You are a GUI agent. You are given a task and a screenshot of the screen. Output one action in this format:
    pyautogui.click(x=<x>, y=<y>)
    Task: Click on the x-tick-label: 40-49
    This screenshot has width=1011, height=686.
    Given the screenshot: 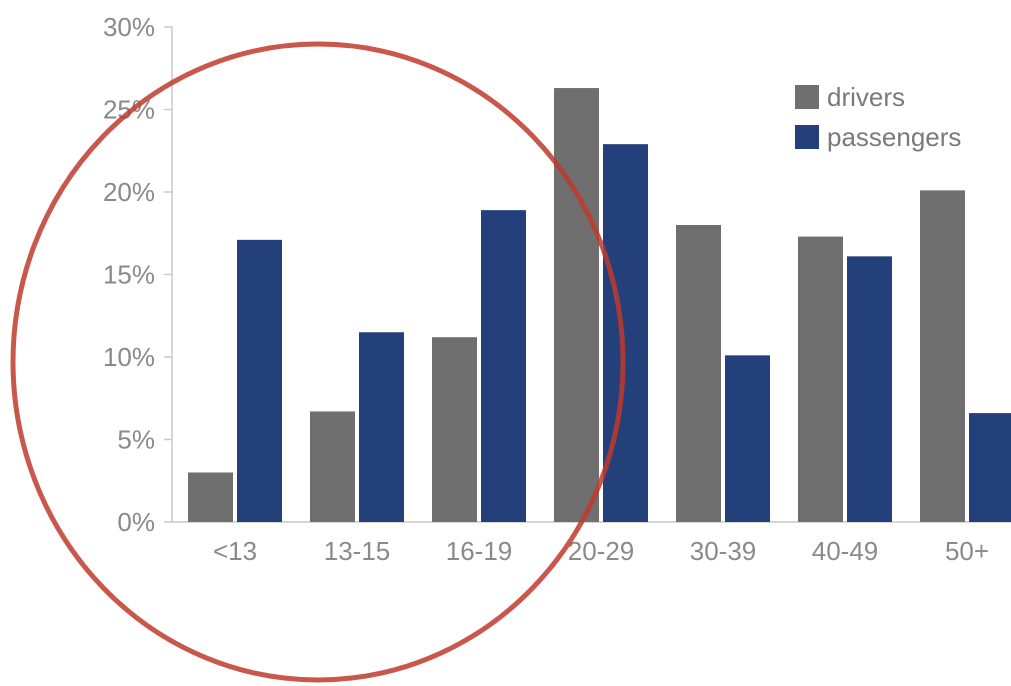 What is the action you would take?
    pyautogui.click(x=845, y=551)
    